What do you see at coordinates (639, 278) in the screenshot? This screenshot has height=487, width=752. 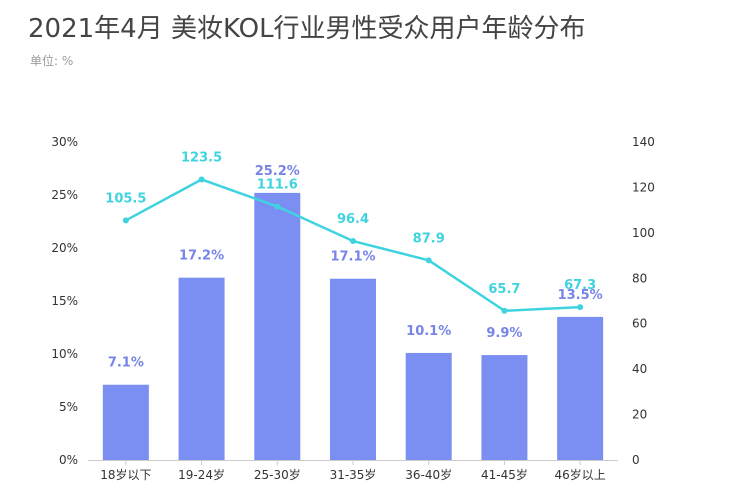 I see `y-right-tick-label: 80` at bounding box center [639, 278].